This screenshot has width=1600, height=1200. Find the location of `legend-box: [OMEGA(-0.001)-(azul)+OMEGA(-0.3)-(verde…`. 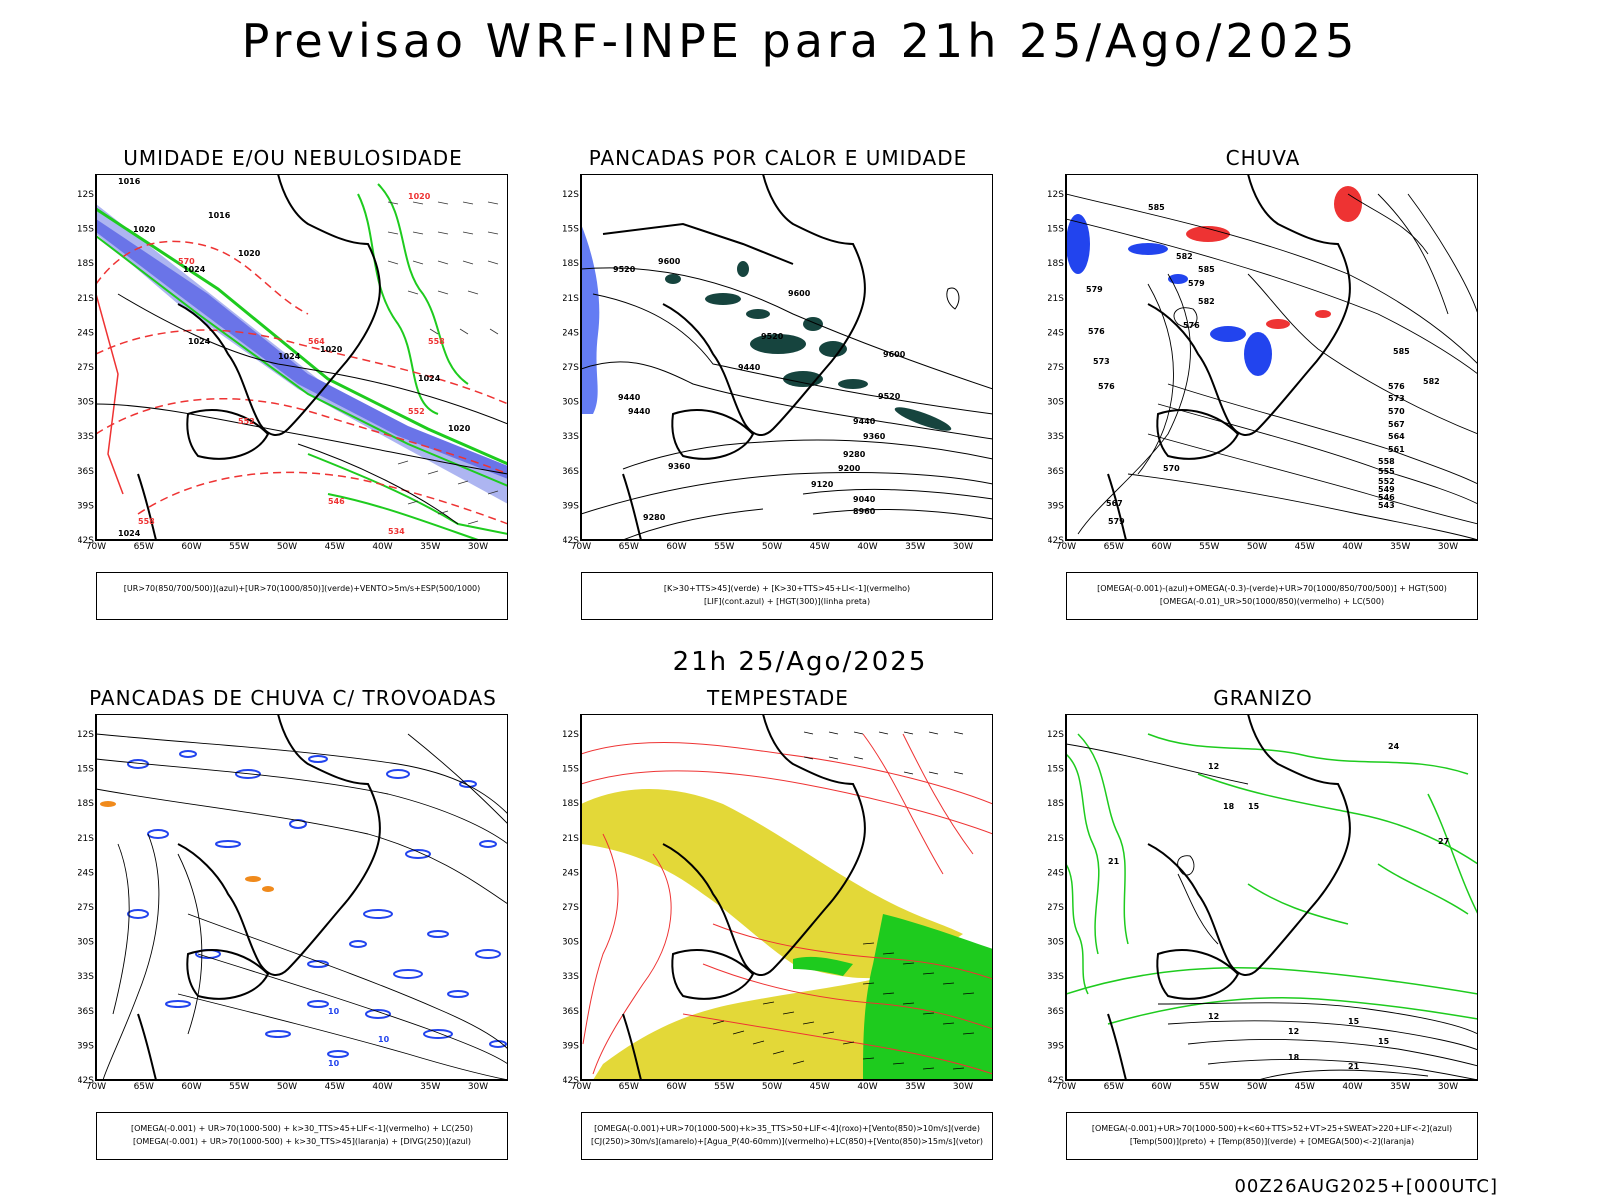

legend-box: [OMEGA(-0.001)-(azul)+OMEGA(-0.3)-(verde… is located at coordinates (1272, 596).